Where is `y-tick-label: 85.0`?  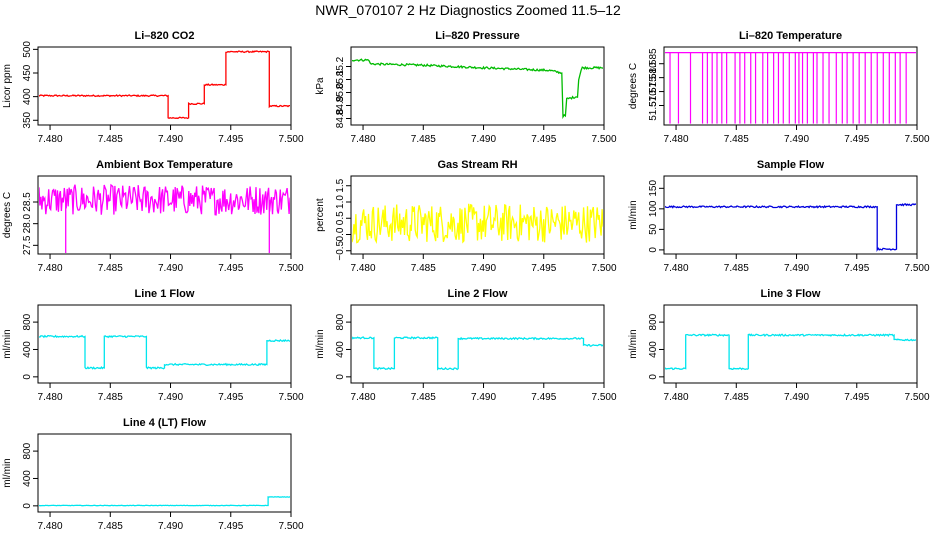
y-tick-label: 85.0 is located at coordinates (340, 92).